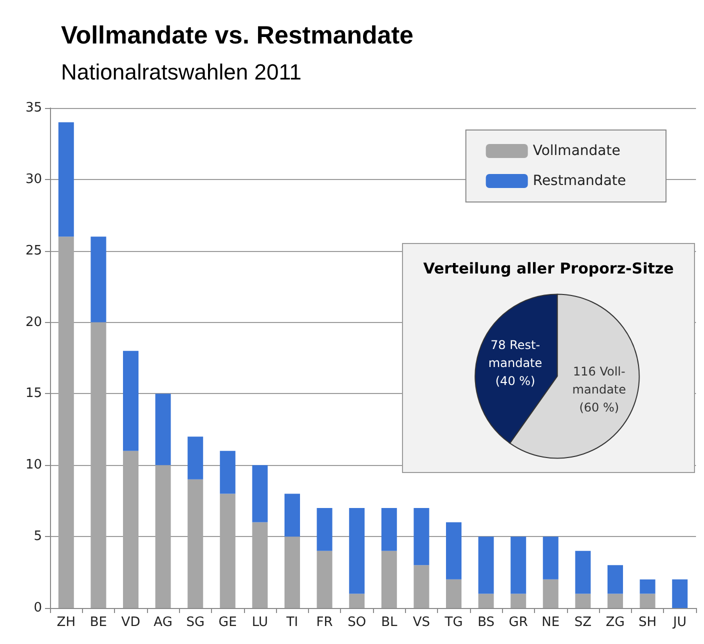  Describe the element at coordinates (579, 181) in the screenshot. I see `legend-label: Restmandate` at that location.